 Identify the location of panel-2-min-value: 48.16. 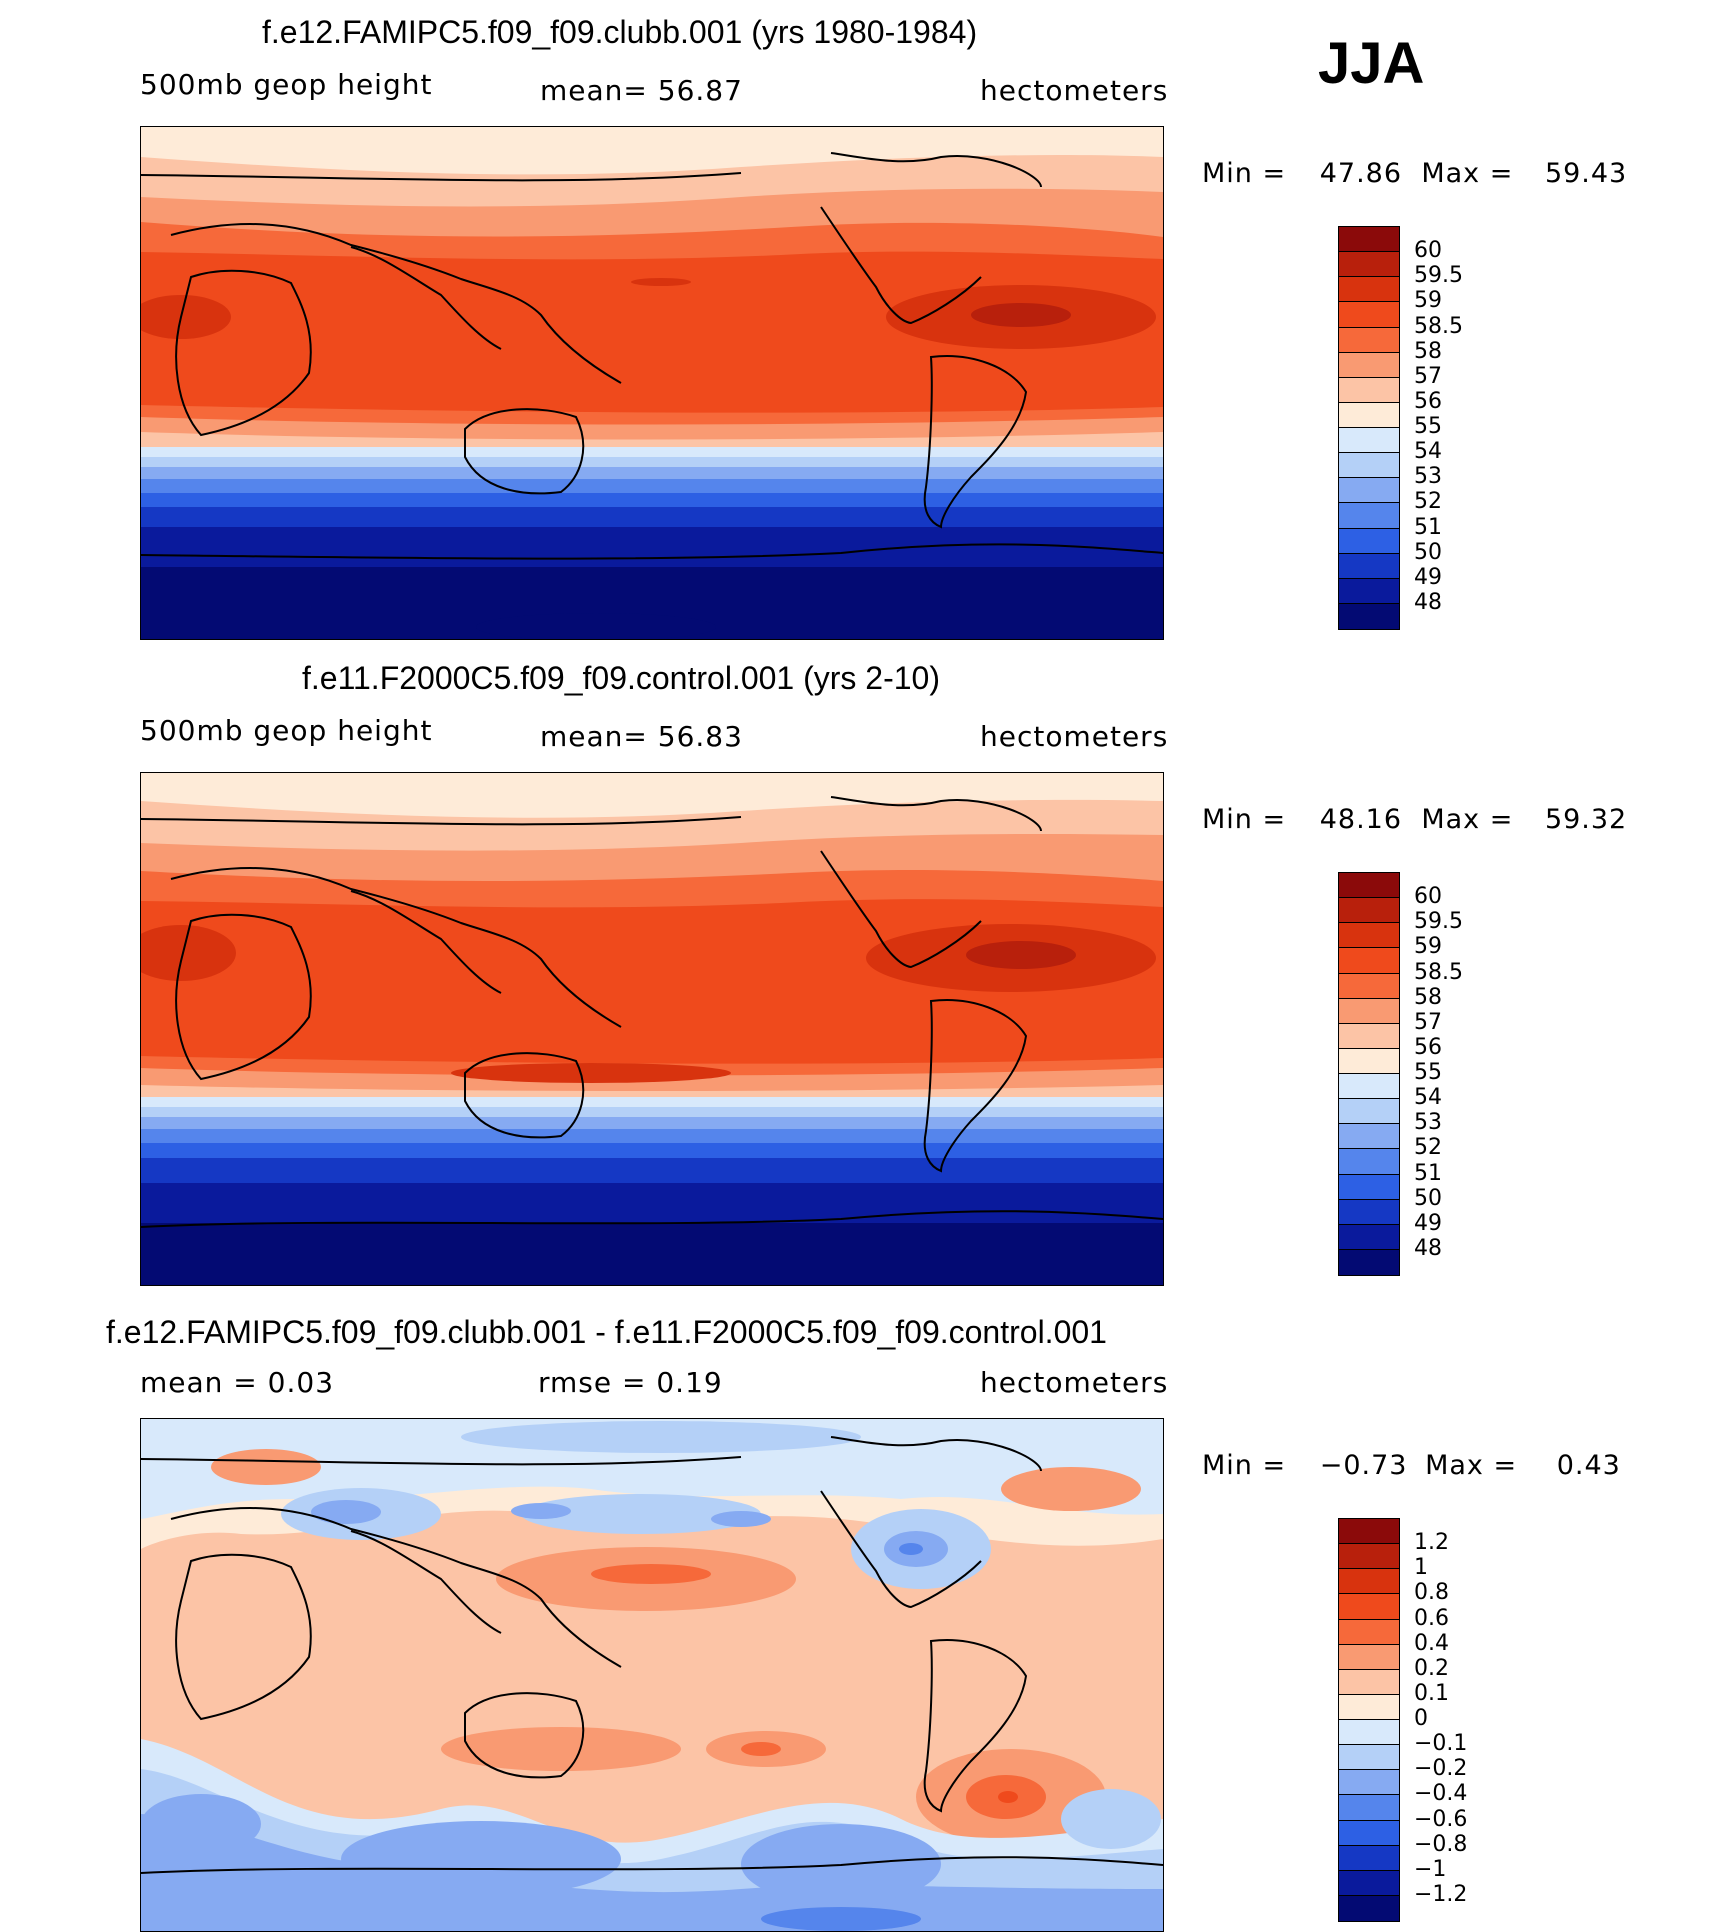
(1361, 819).